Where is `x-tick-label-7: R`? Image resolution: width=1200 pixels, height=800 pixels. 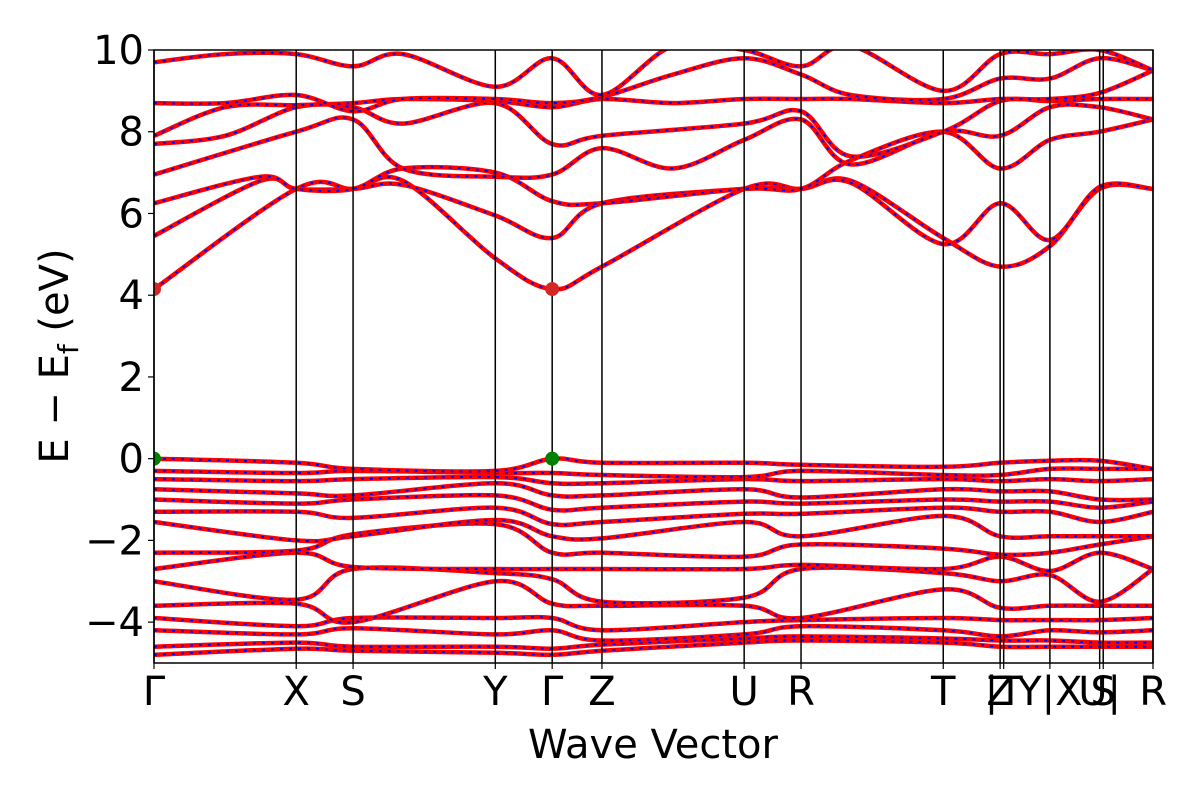 x-tick-label-7: R is located at coordinates (801, 692).